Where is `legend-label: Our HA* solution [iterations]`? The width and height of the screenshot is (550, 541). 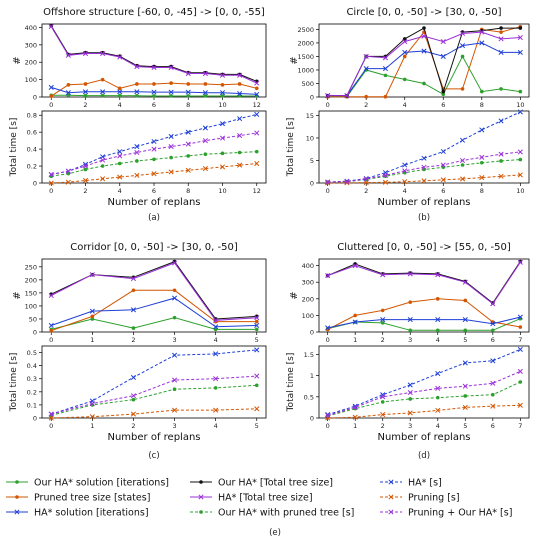
legend-label: Our HA* solution [iterations] is located at coordinates (101, 483).